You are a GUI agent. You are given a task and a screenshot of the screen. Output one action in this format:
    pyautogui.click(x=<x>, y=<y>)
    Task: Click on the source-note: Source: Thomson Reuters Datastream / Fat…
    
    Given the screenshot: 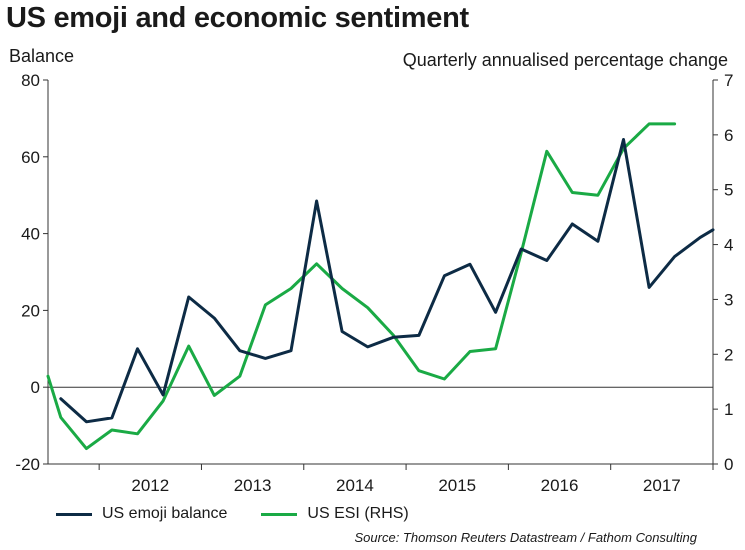 What is the action you would take?
    pyautogui.click(x=525, y=537)
    